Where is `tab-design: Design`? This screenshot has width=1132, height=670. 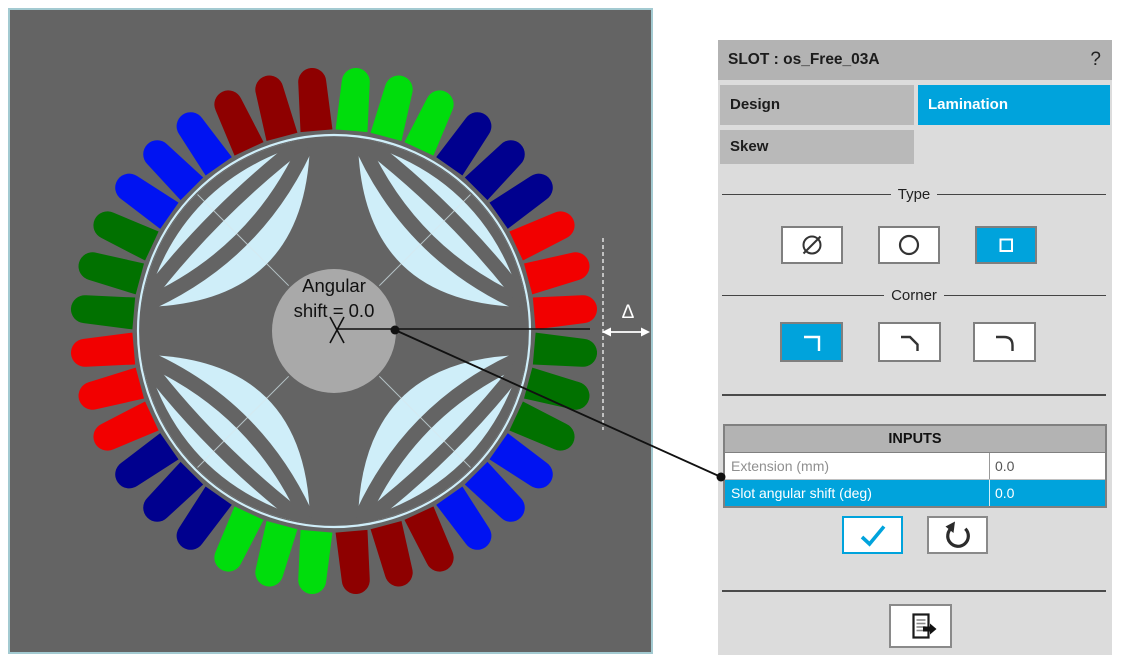
tab-design: Design is located at coordinates (817, 105).